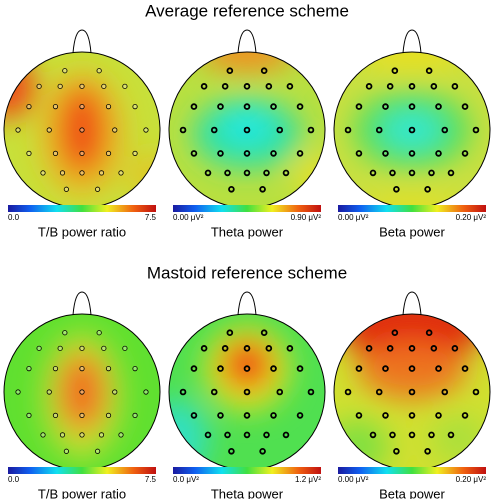  Describe the element at coordinates (186, 479) in the screenshot. I see `colorbar-min: 0.0 μV²` at that location.